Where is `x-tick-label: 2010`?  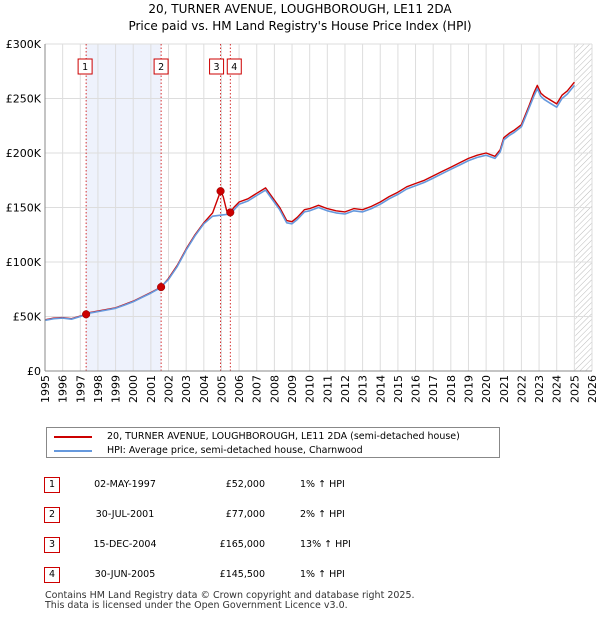 x-tick-label: 2010 is located at coordinates (310, 389).